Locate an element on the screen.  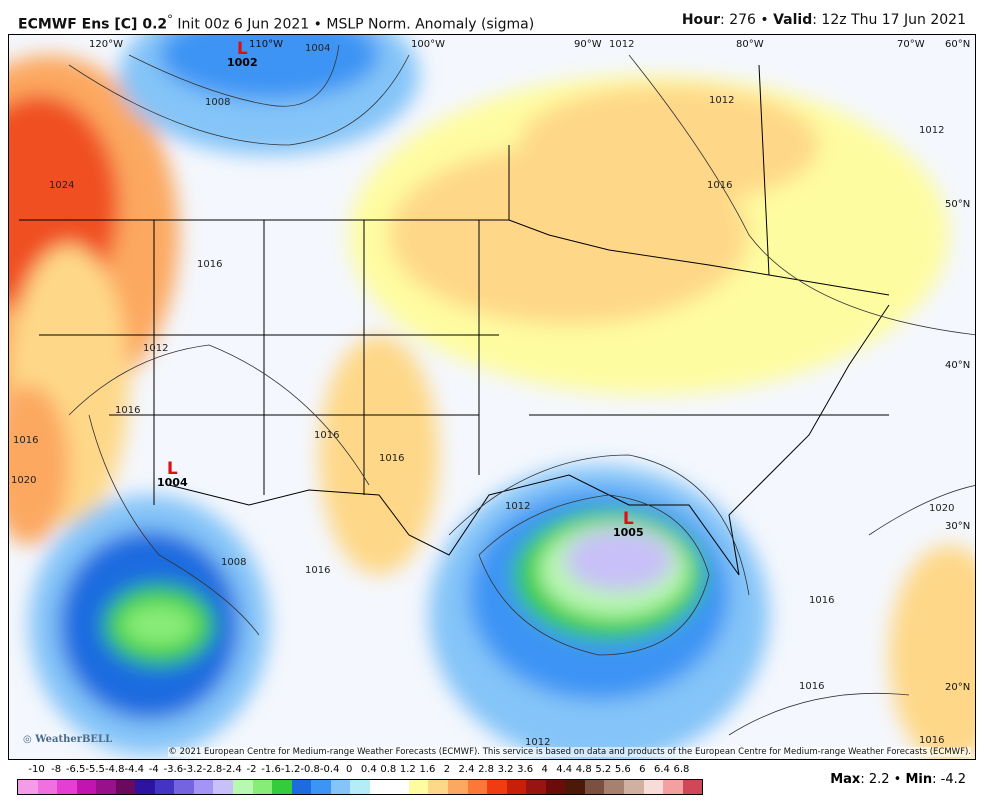
isobar-label: 1020 is located at coordinates (24, 480).